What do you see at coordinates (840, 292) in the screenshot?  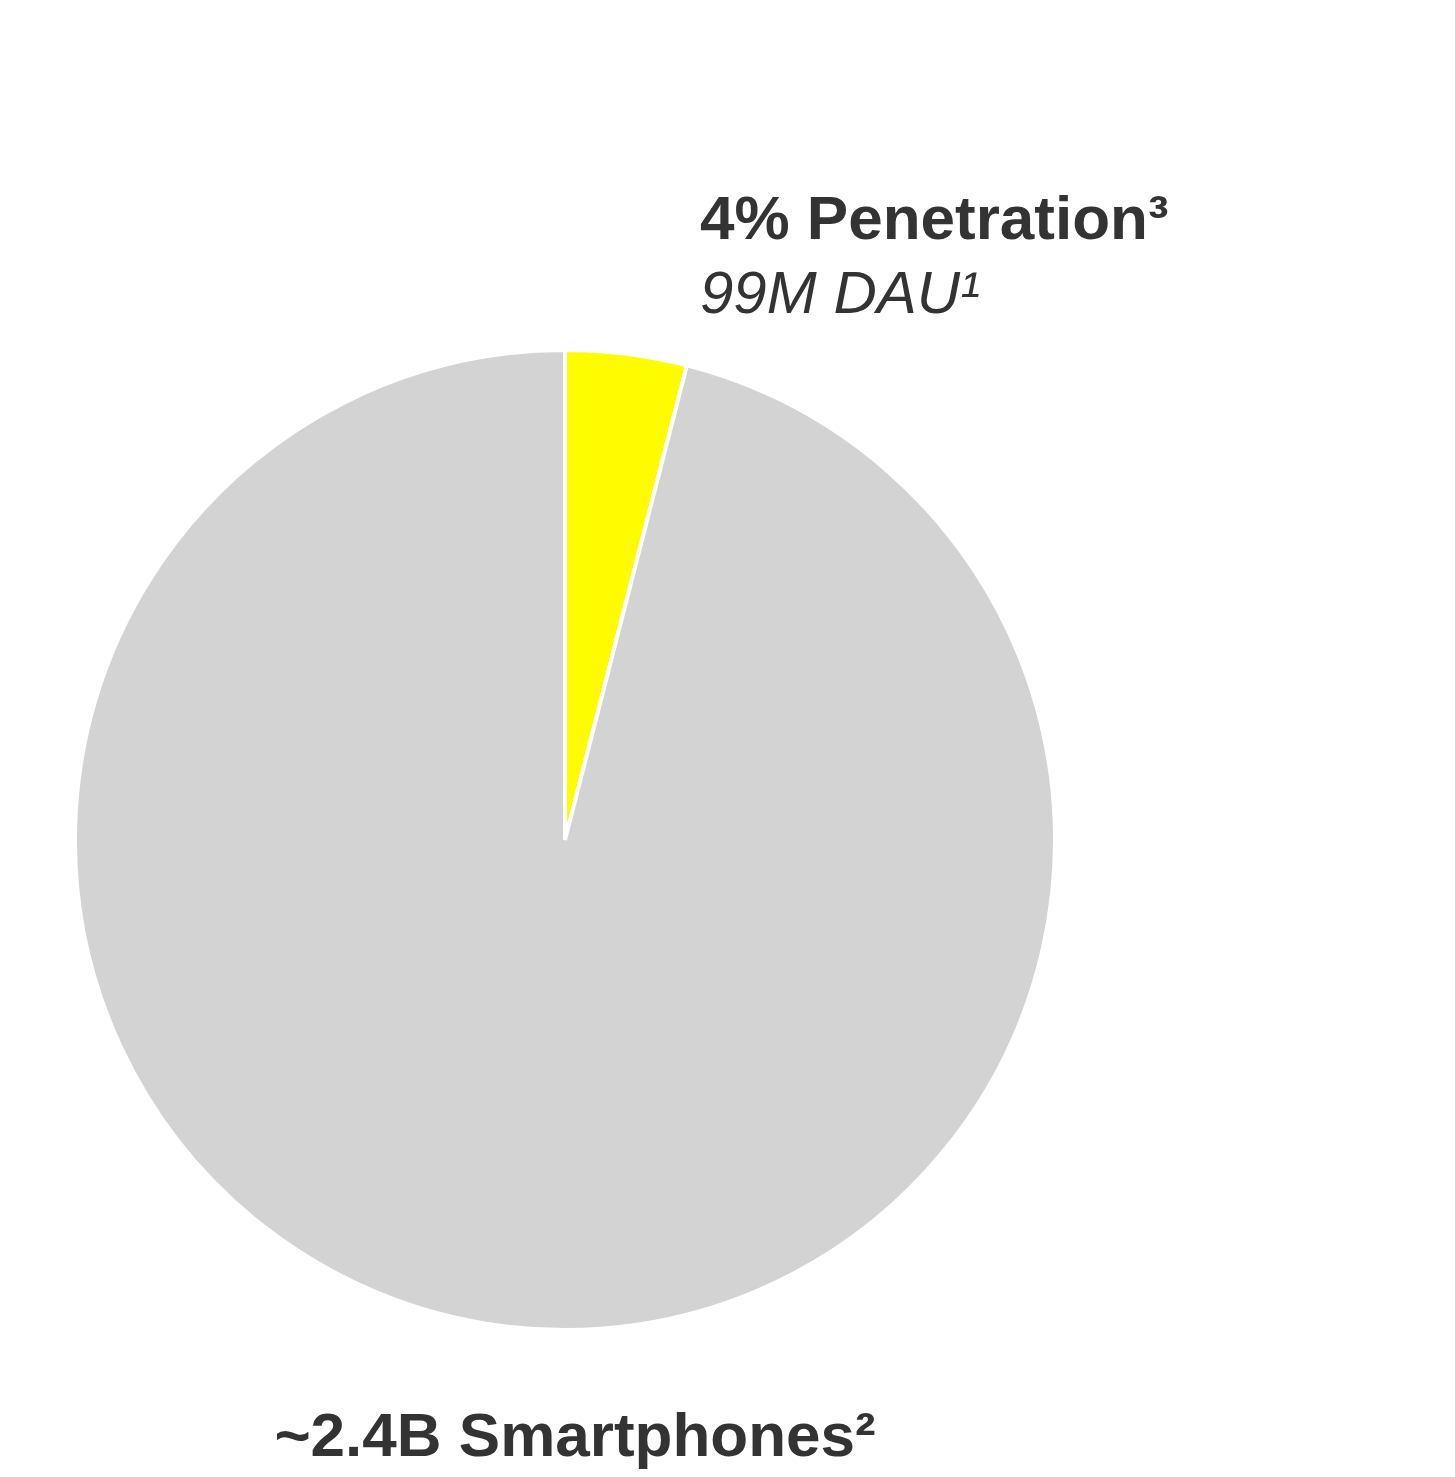 I see `text: 99M DAU¹` at bounding box center [840, 292].